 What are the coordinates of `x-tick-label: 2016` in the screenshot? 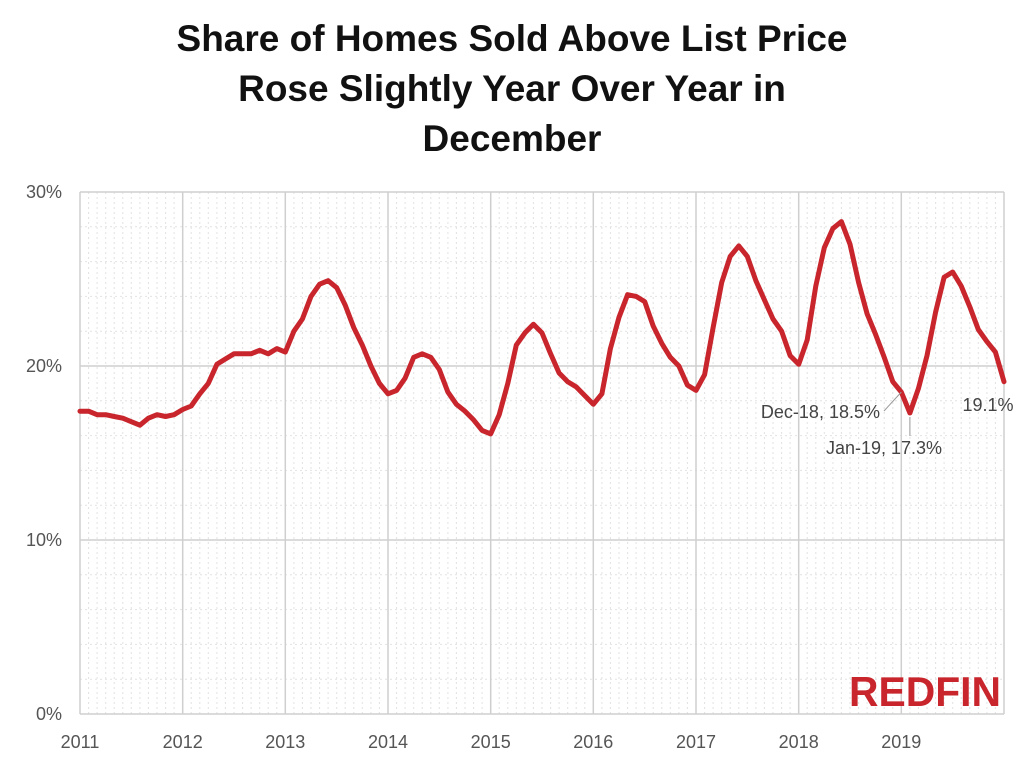 It's located at (593, 742).